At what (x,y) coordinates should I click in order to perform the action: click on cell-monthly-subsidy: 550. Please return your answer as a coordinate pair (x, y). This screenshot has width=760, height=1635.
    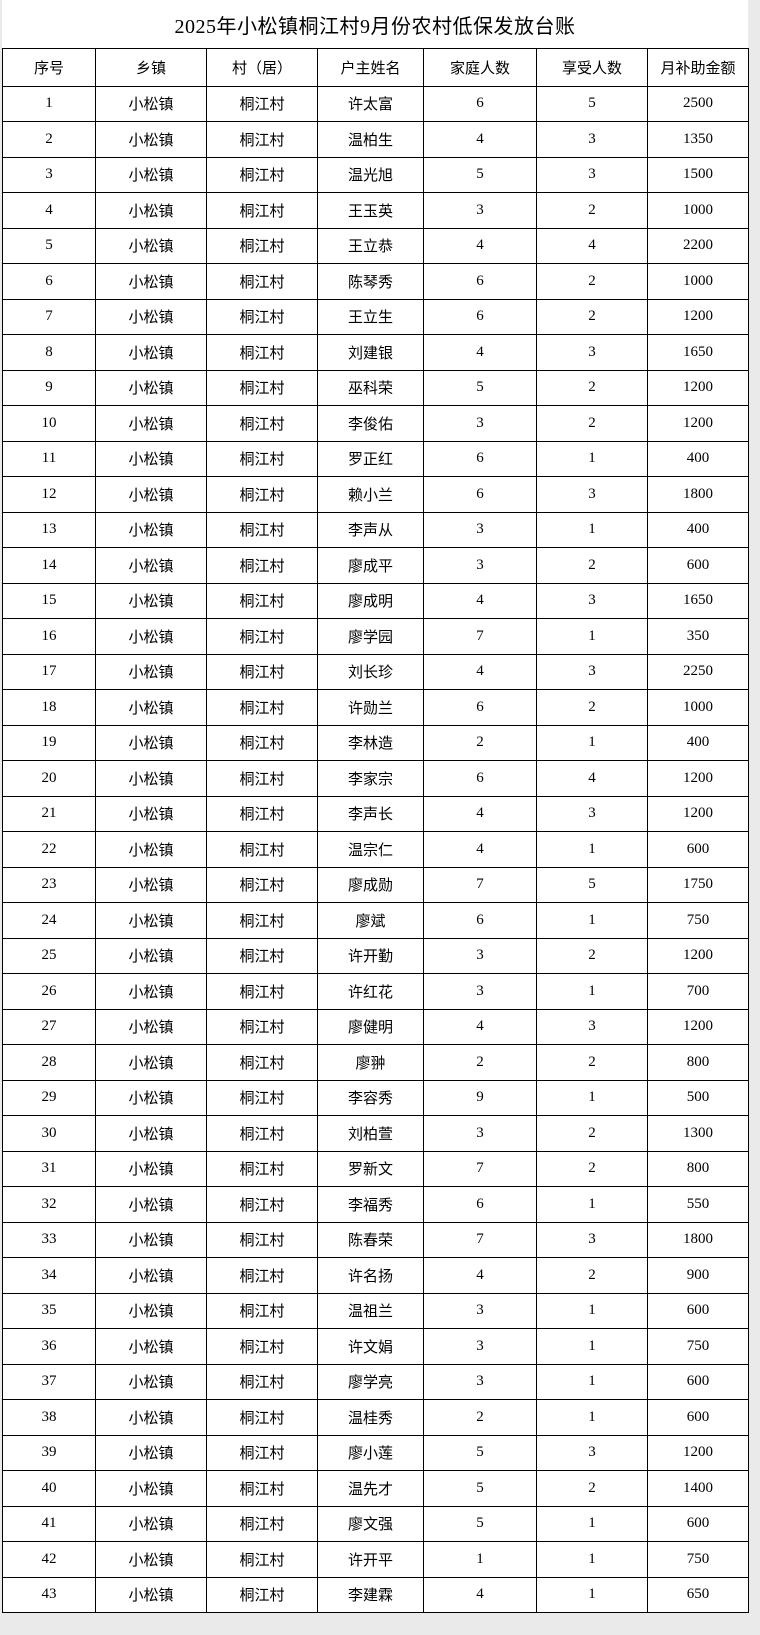
    Looking at the image, I should click on (698, 1204).